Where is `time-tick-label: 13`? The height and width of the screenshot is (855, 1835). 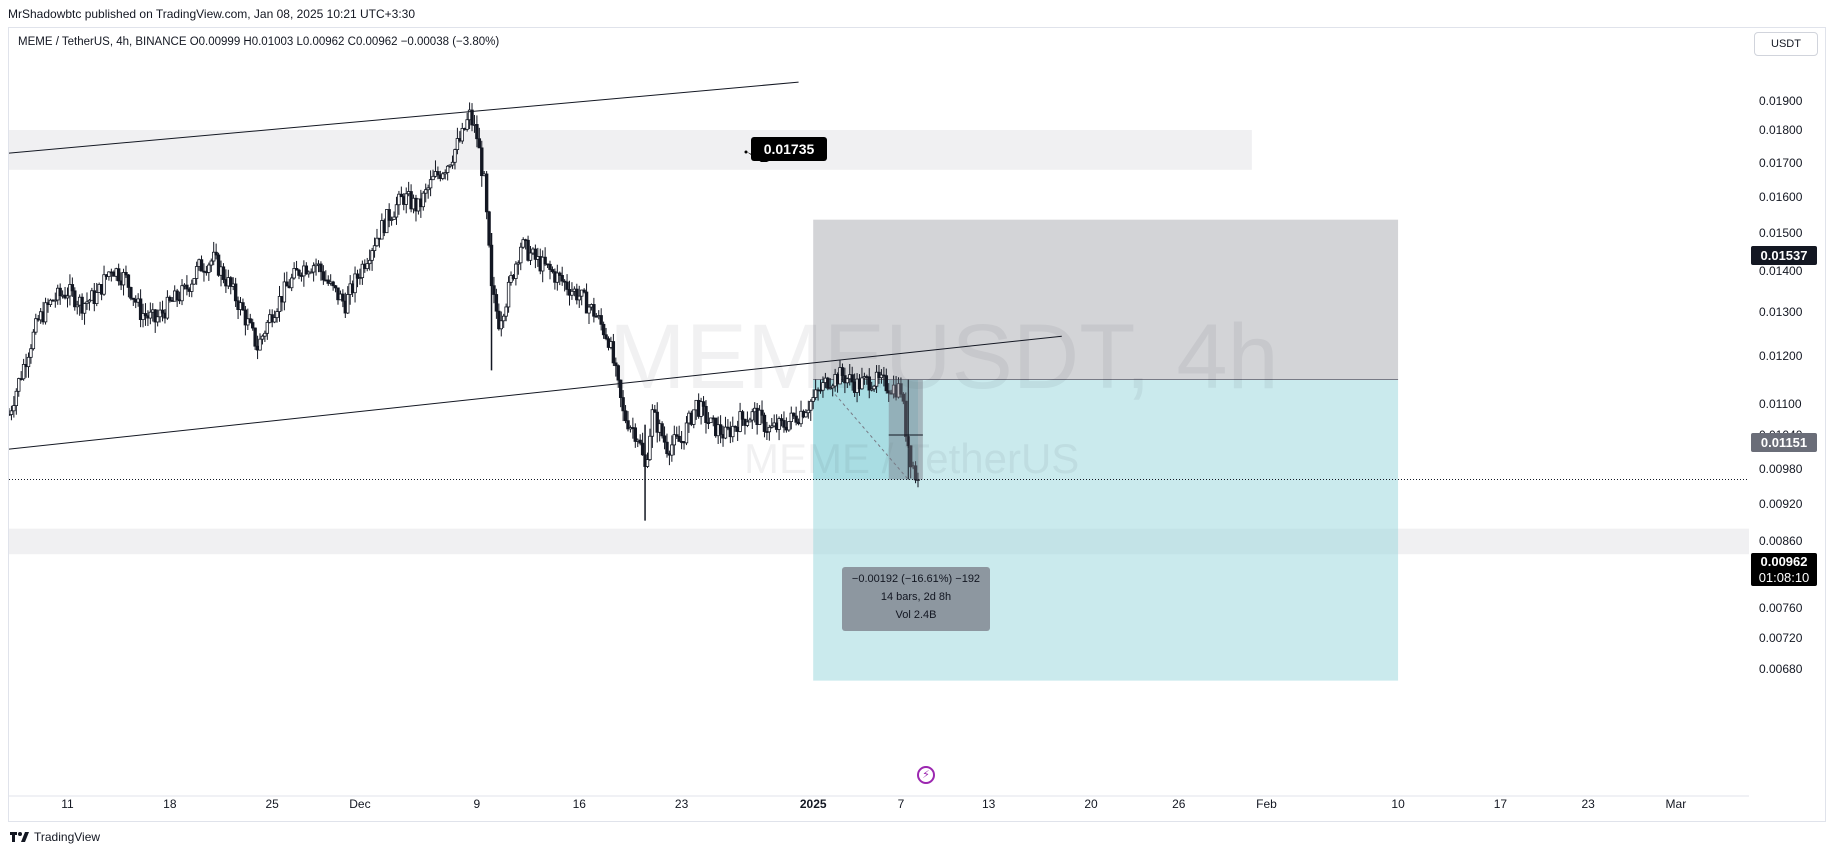
time-tick-label: 13 is located at coordinates (989, 804).